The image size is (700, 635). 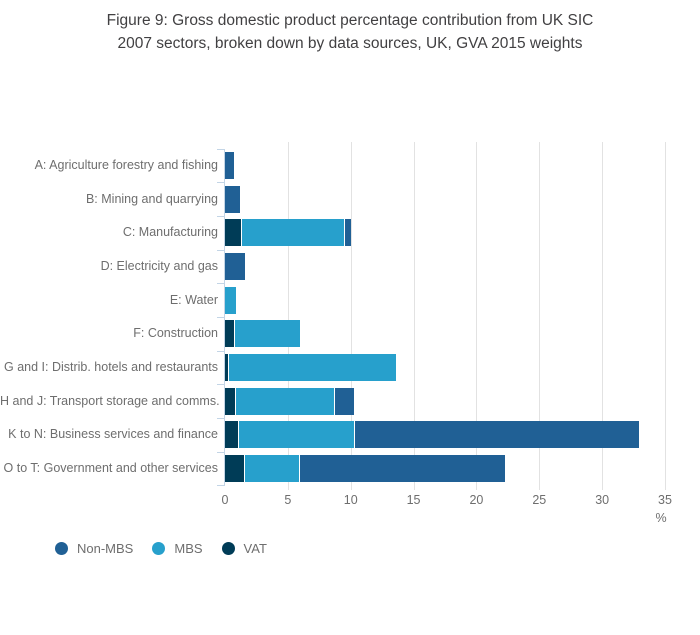 I want to click on legend-item-vat: VAT, so click(x=244, y=548).